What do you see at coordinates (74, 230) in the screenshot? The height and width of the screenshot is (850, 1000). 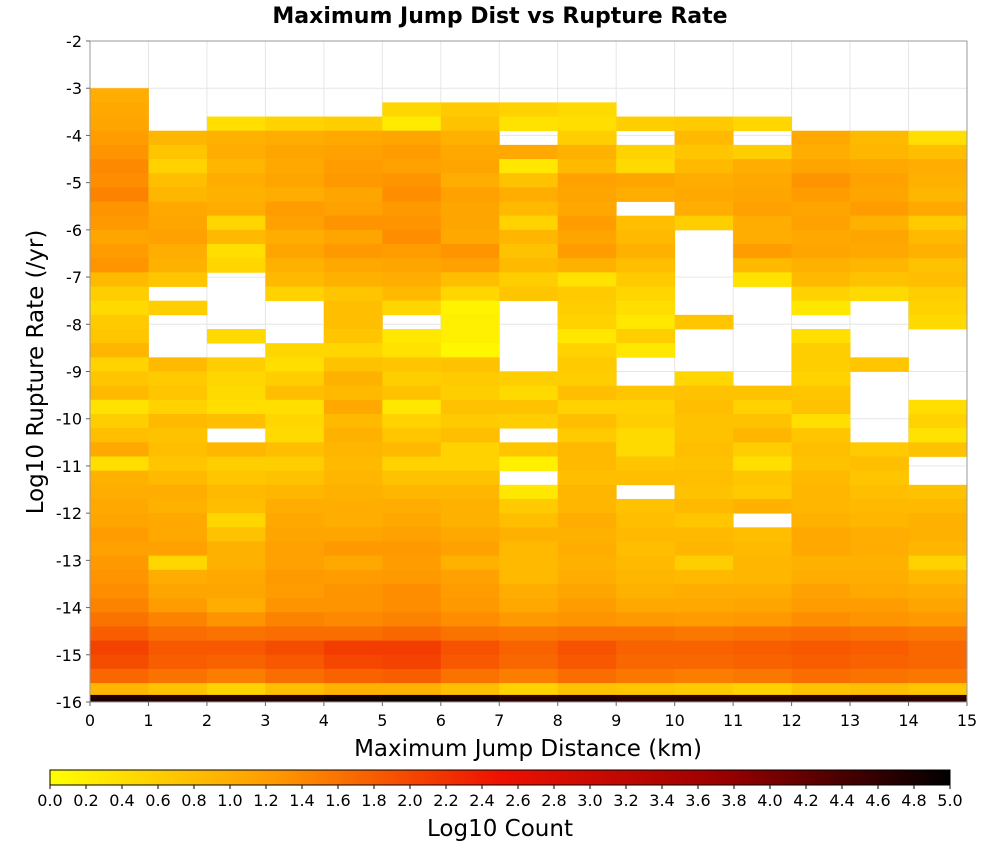 I see `y-tick-label: -6` at bounding box center [74, 230].